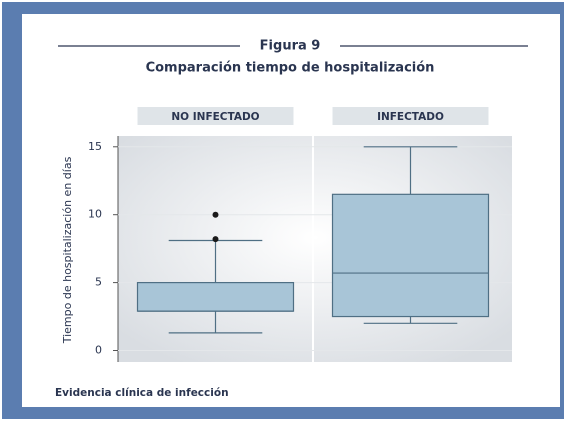 The image size is (566, 421). What do you see at coordinates (95, 214) in the screenshot?
I see `y-tick-label: 10` at bounding box center [95, 214].